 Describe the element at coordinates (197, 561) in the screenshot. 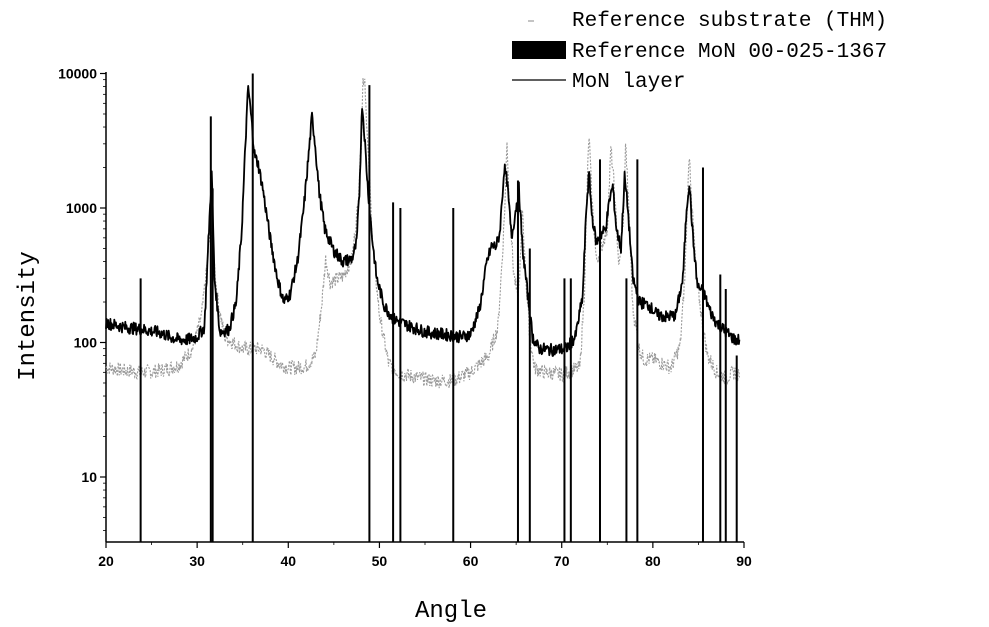

I see `x-tick-label-30: 30` at that location.